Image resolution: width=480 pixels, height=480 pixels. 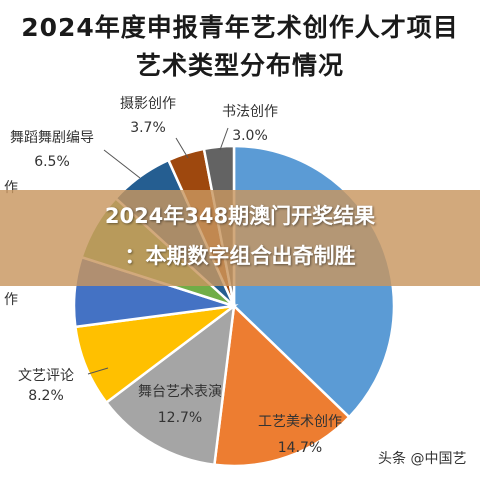 What do you see at coordinates (11, 300) in the screenshot?
I see `partial-label-1: 作` at bounding box center [11, 300].